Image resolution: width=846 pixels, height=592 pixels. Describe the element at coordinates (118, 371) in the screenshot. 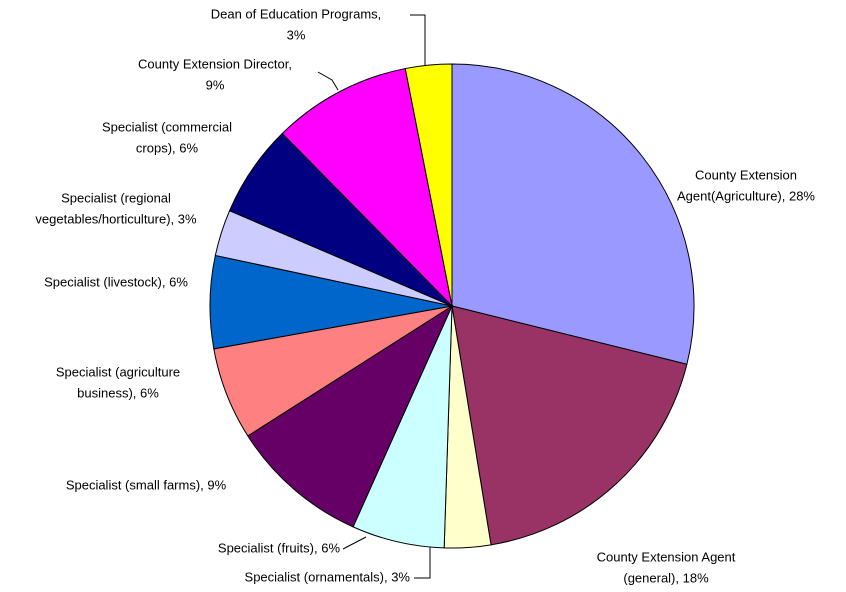

I see `slice-label: Specialist (agriculture` at that location.